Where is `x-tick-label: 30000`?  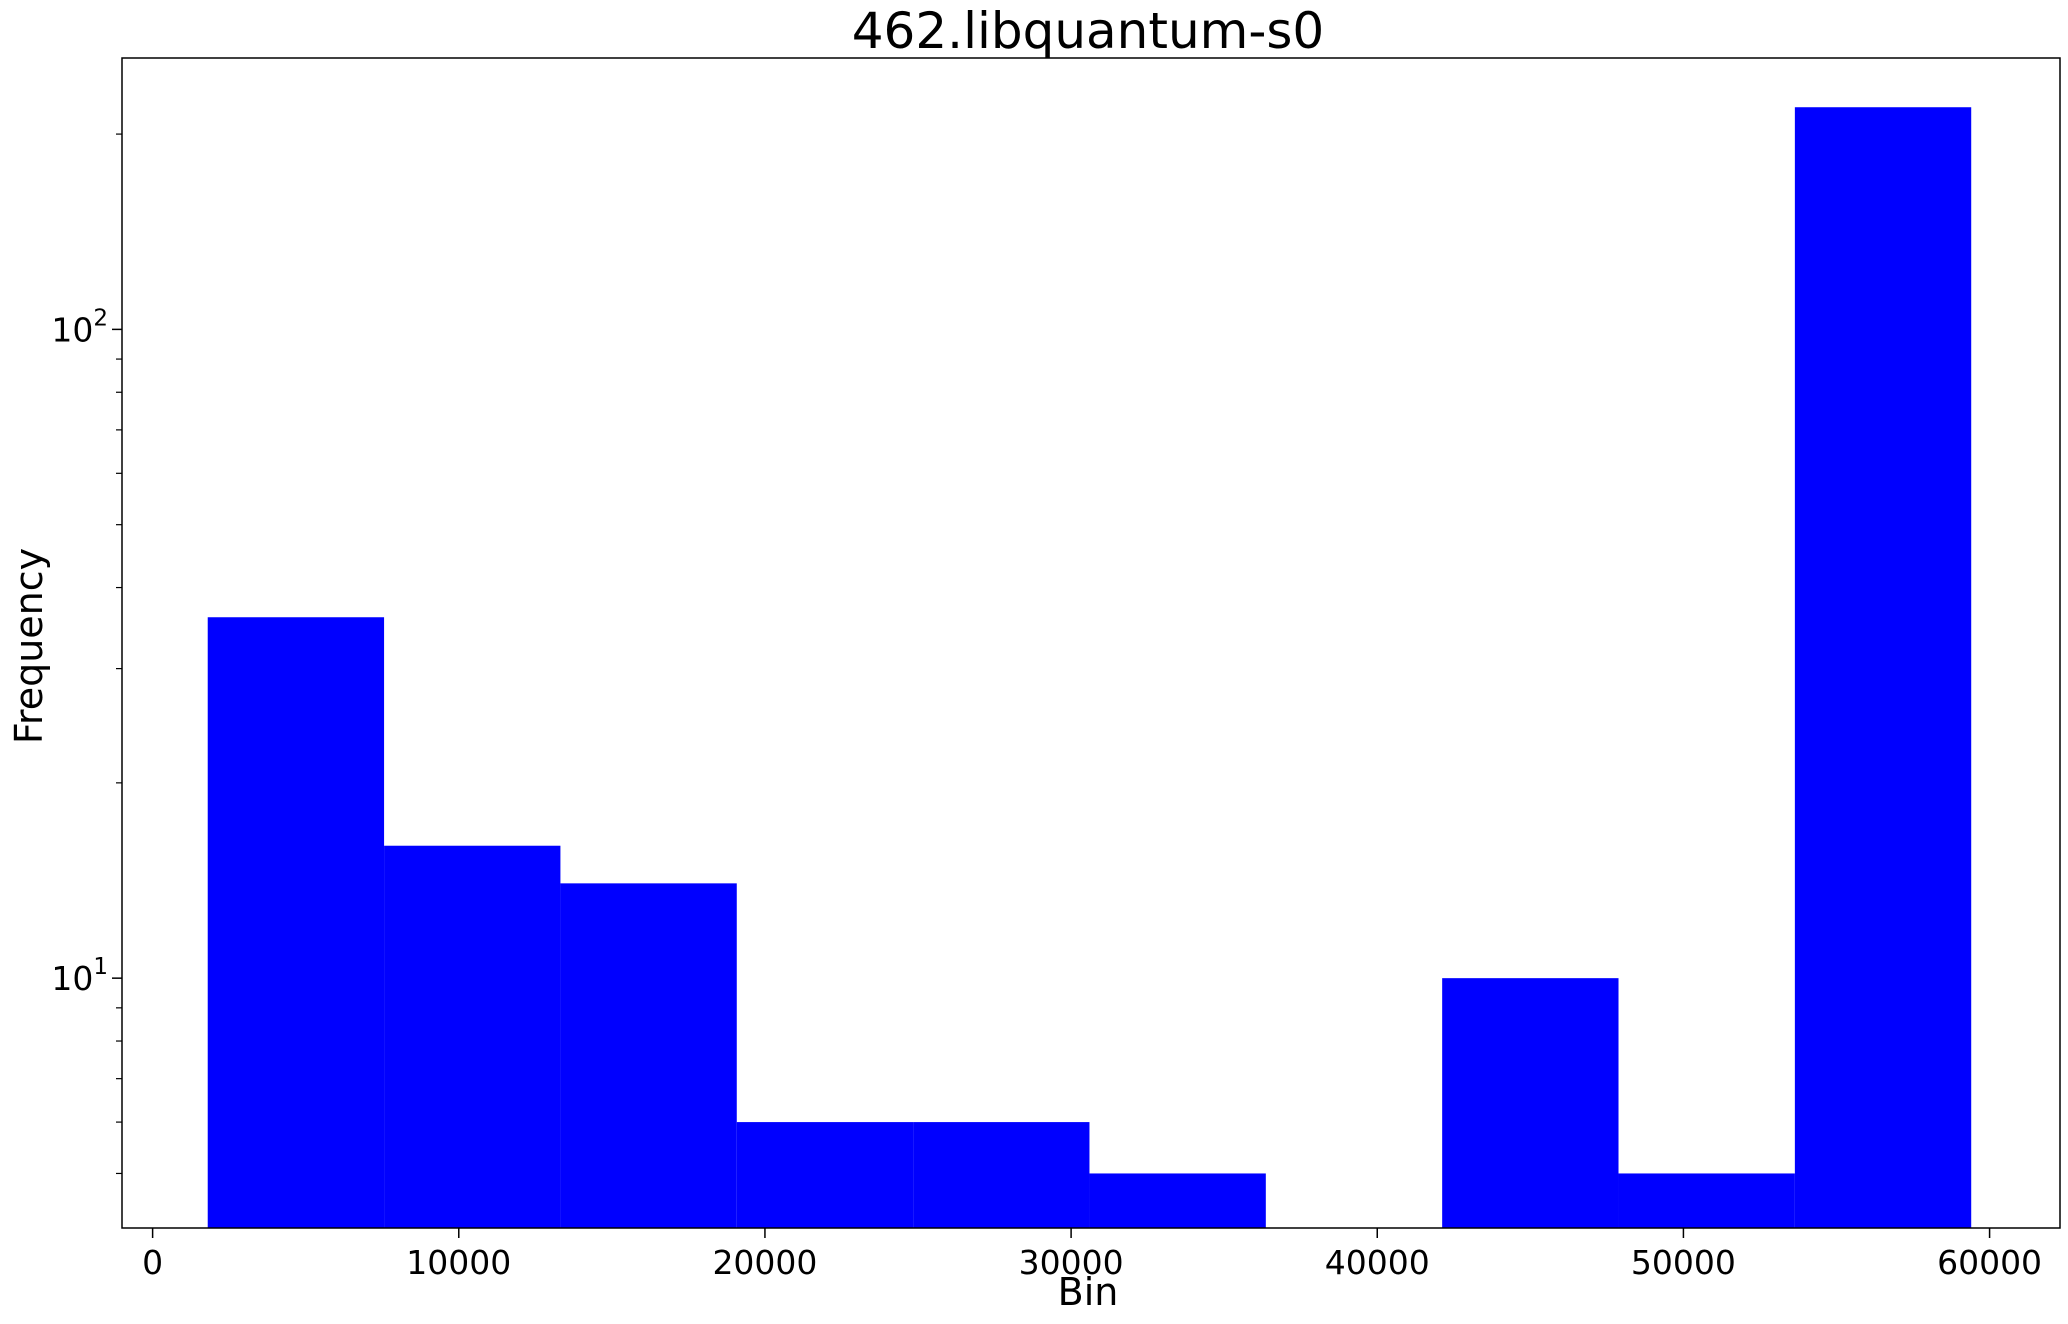 x-tick-label: 30000 is located at coordinates (1071, 1262).